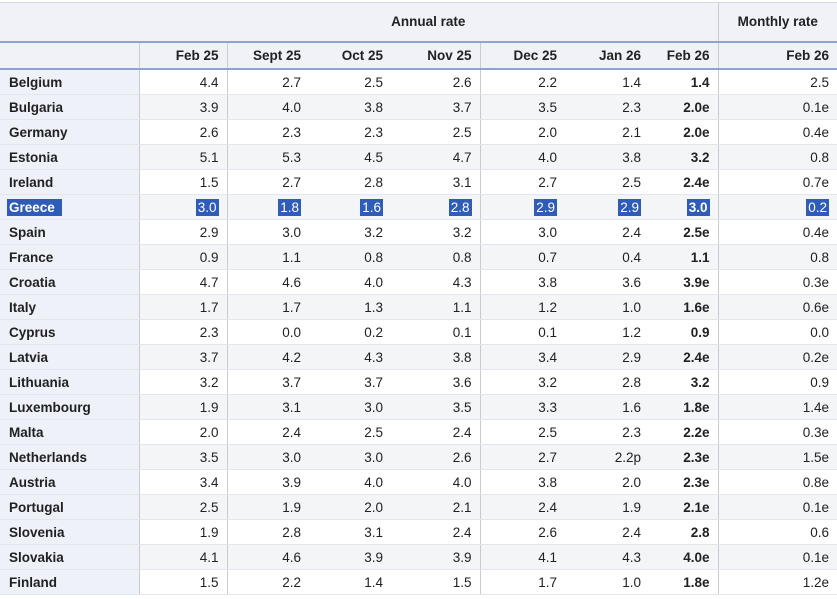 The image size is (837, 599). I want to click on country-cell: Spain, so click(70, 232).